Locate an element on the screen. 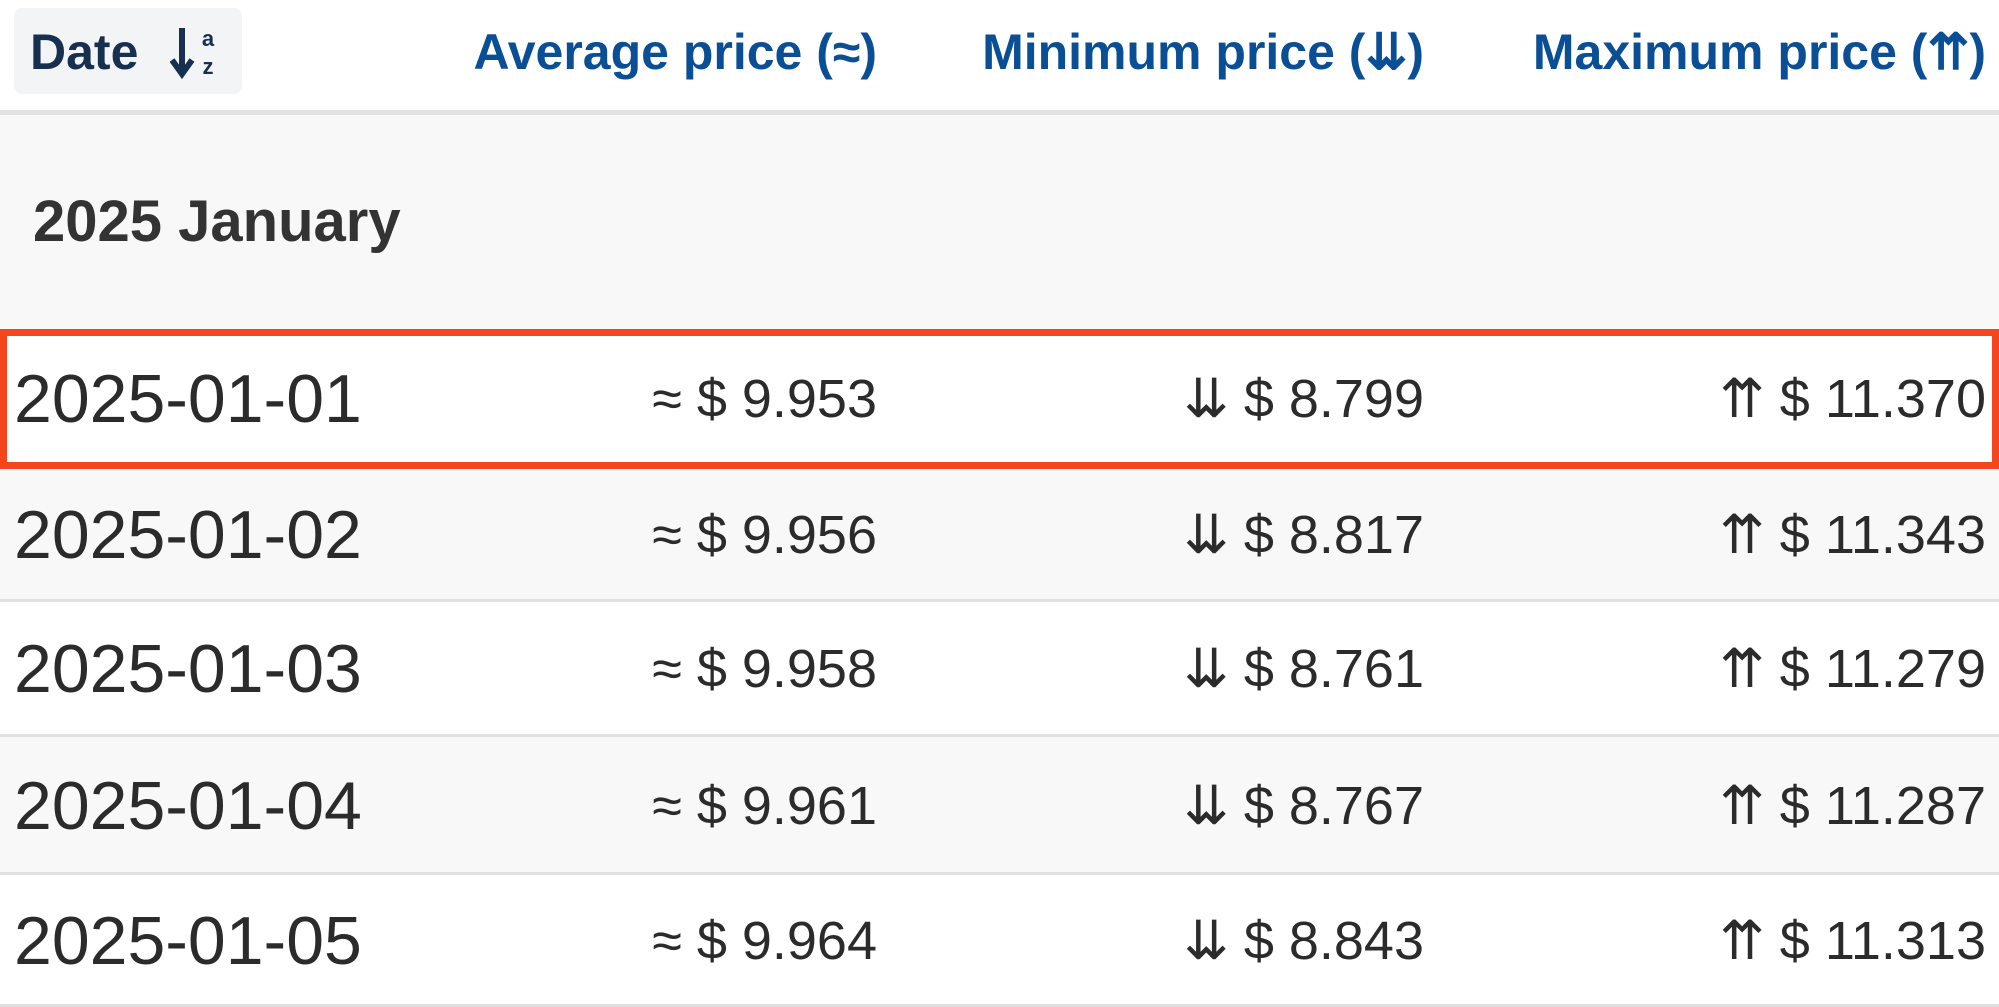 The width and height of the screenshot is (1999, 1007). price-cell: ⇈ $ 11.313 is located at coordinates (1852, 941).